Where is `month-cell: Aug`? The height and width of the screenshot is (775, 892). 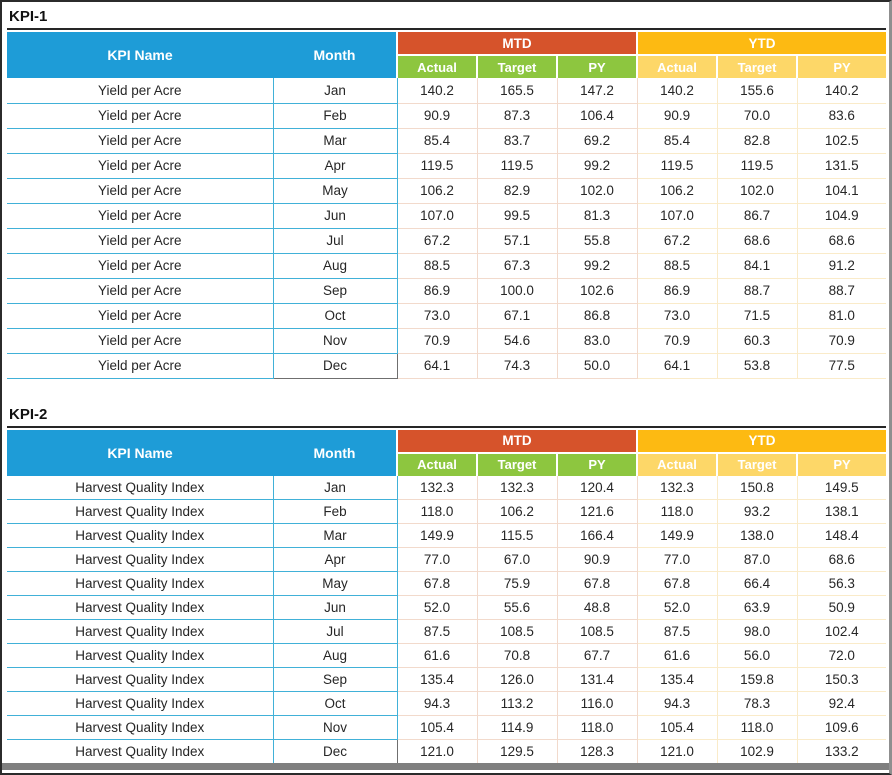 month-cell: Aug is located at coordinates (335, 266).